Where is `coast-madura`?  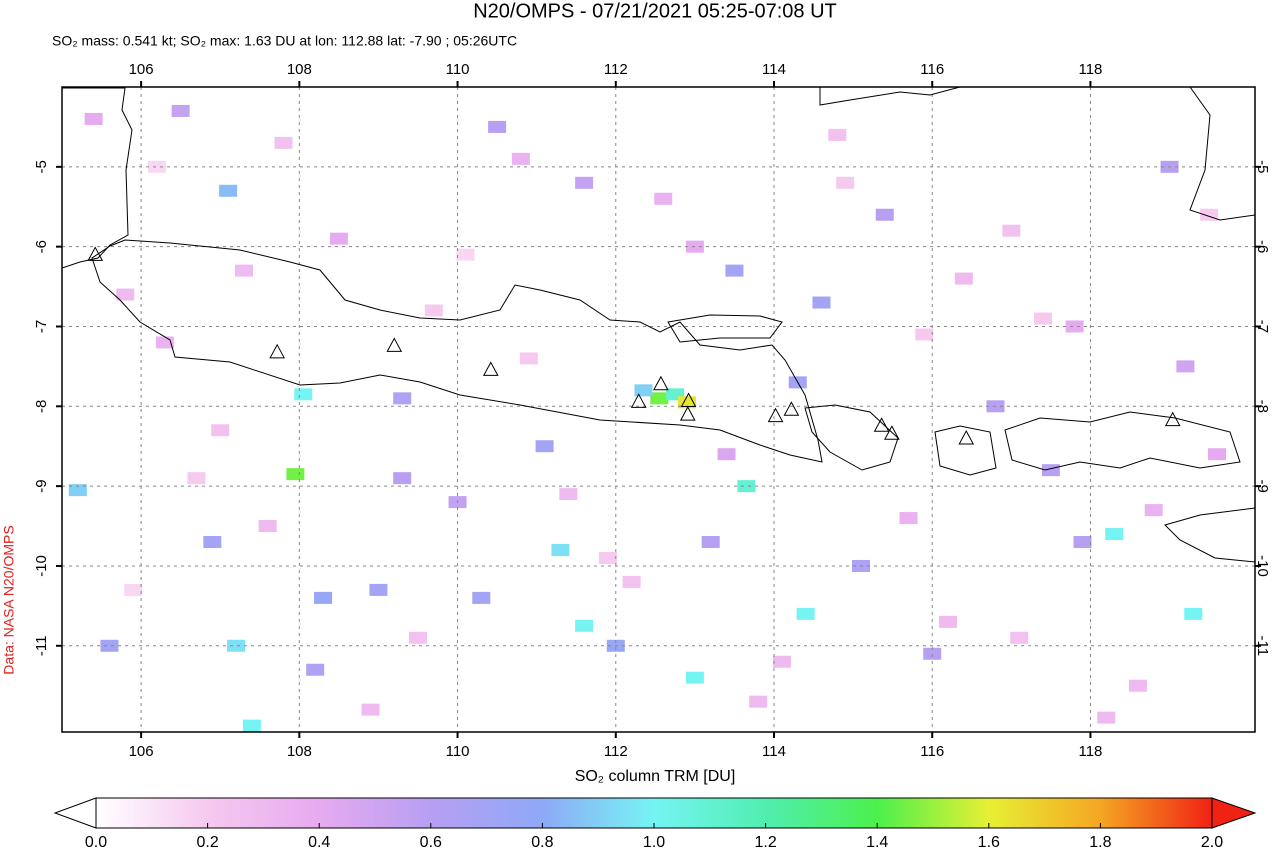 coast-madura is located at coordinates (725, 328).